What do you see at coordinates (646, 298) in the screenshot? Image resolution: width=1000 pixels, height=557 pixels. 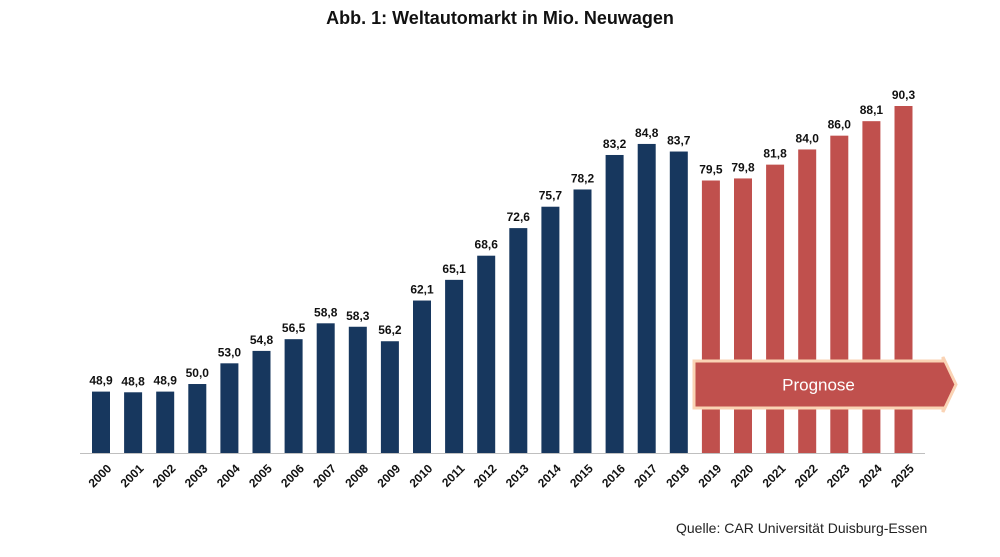 I see `bar-2017` at bounding box center [646, 298].